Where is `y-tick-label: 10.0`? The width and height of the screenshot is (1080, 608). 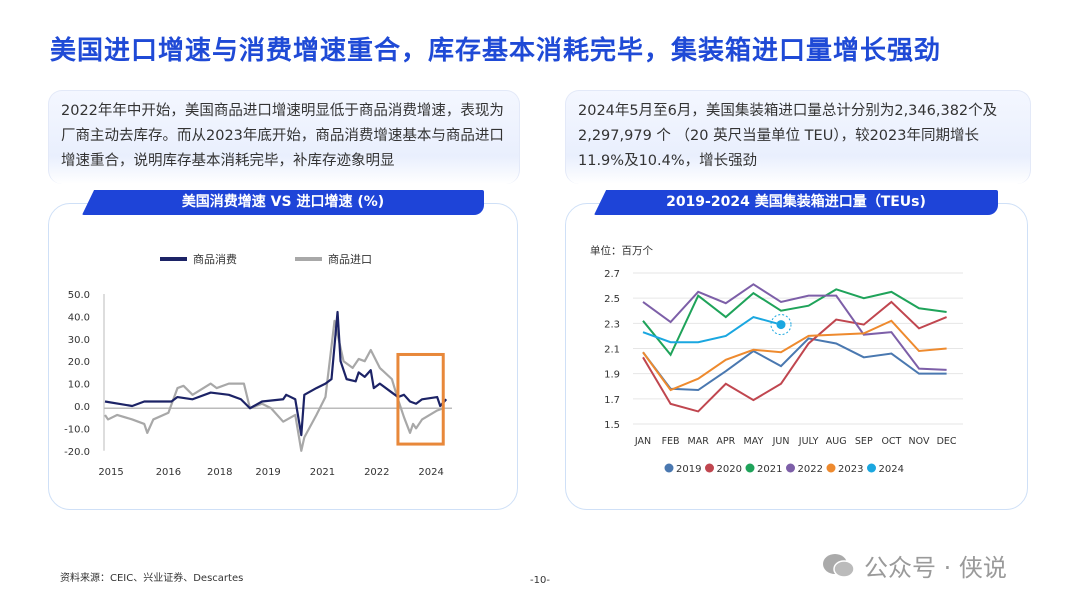
y-tick-label: 10.0 is located at coordinates (79, 385).